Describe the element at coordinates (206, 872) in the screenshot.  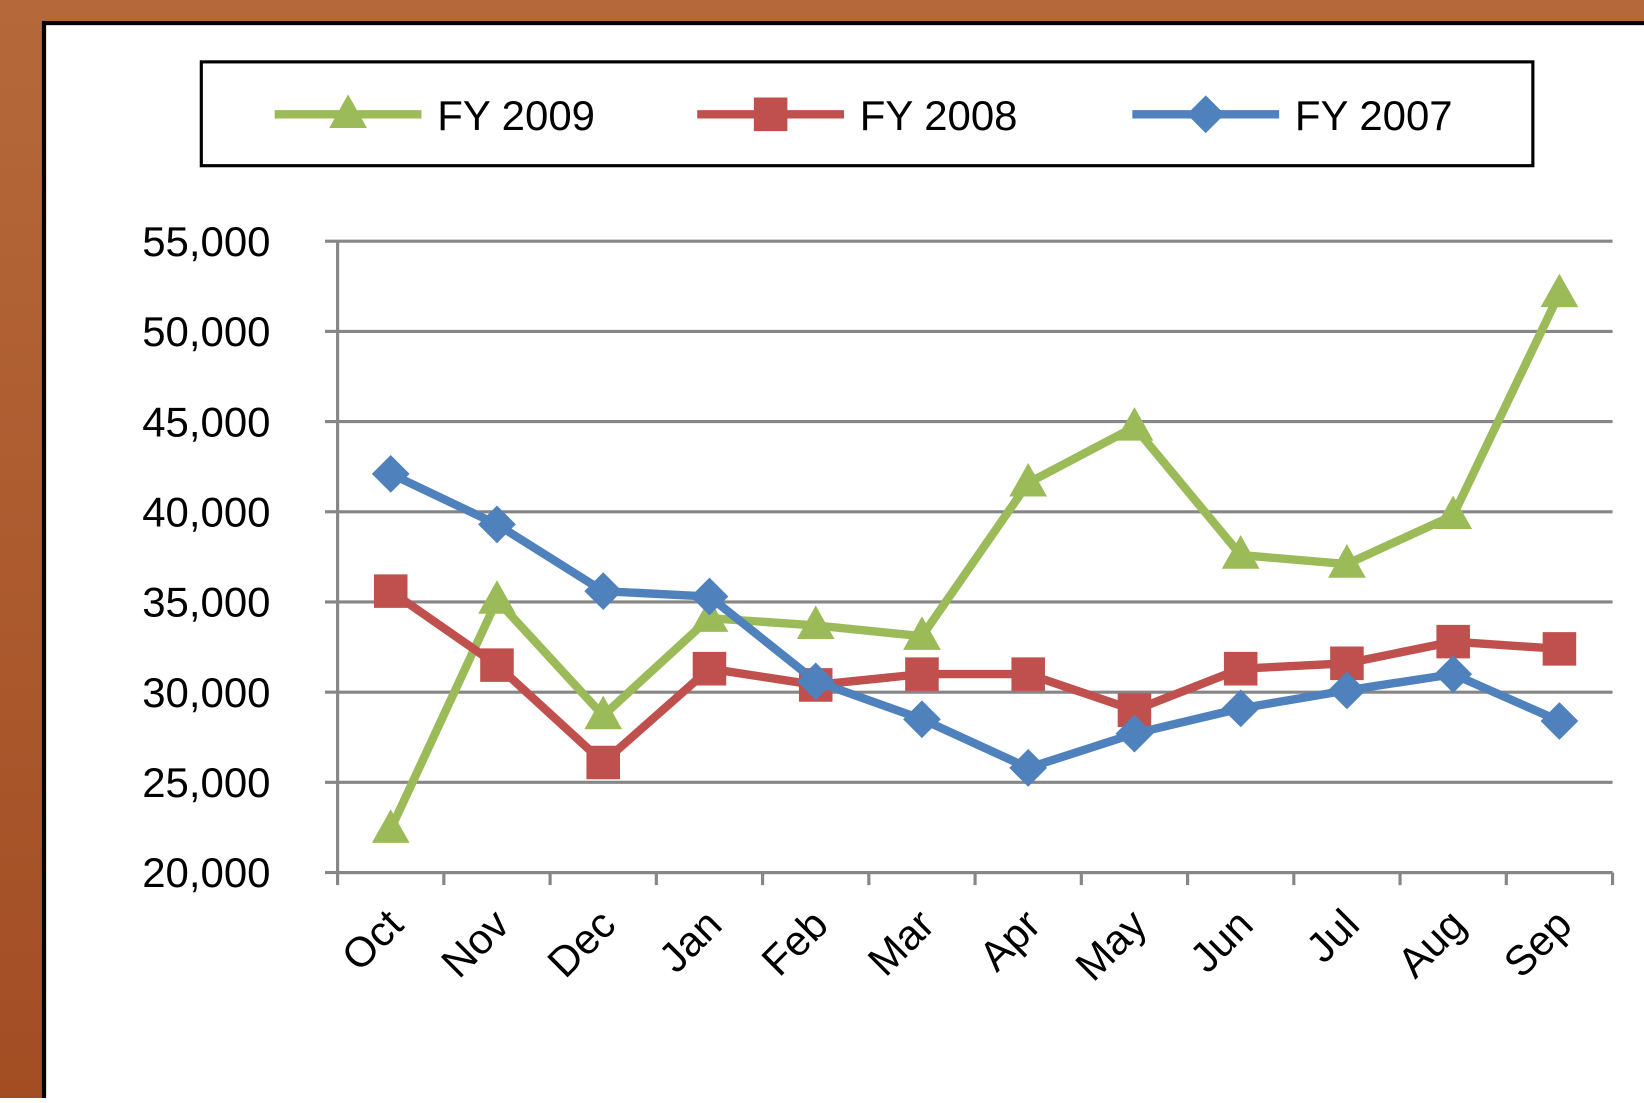
I see `y-tick-label: 20,000` at that location.